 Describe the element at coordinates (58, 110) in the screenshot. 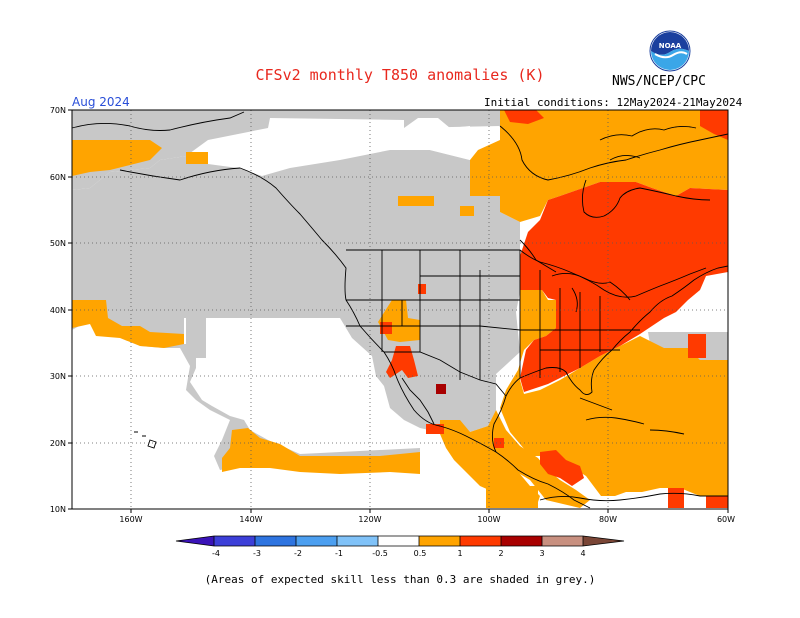

I see `lat-label-70n: 70N` at that location.